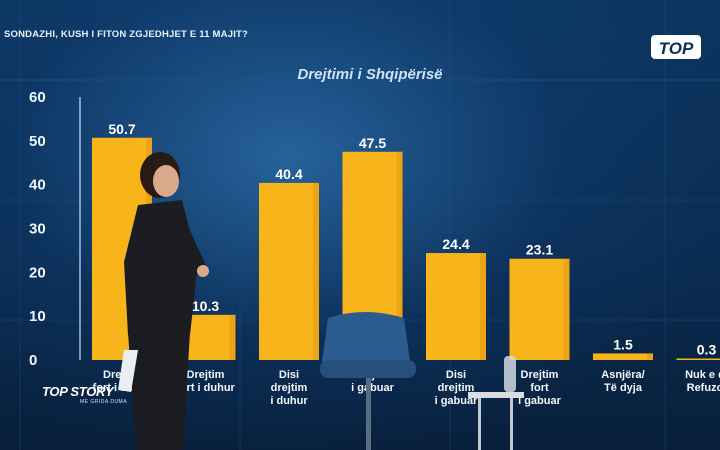  What do you see at coordinates (623, 388) in the screenshot?
I see `category-label: Të dyja` at bounding box center [623, 388].